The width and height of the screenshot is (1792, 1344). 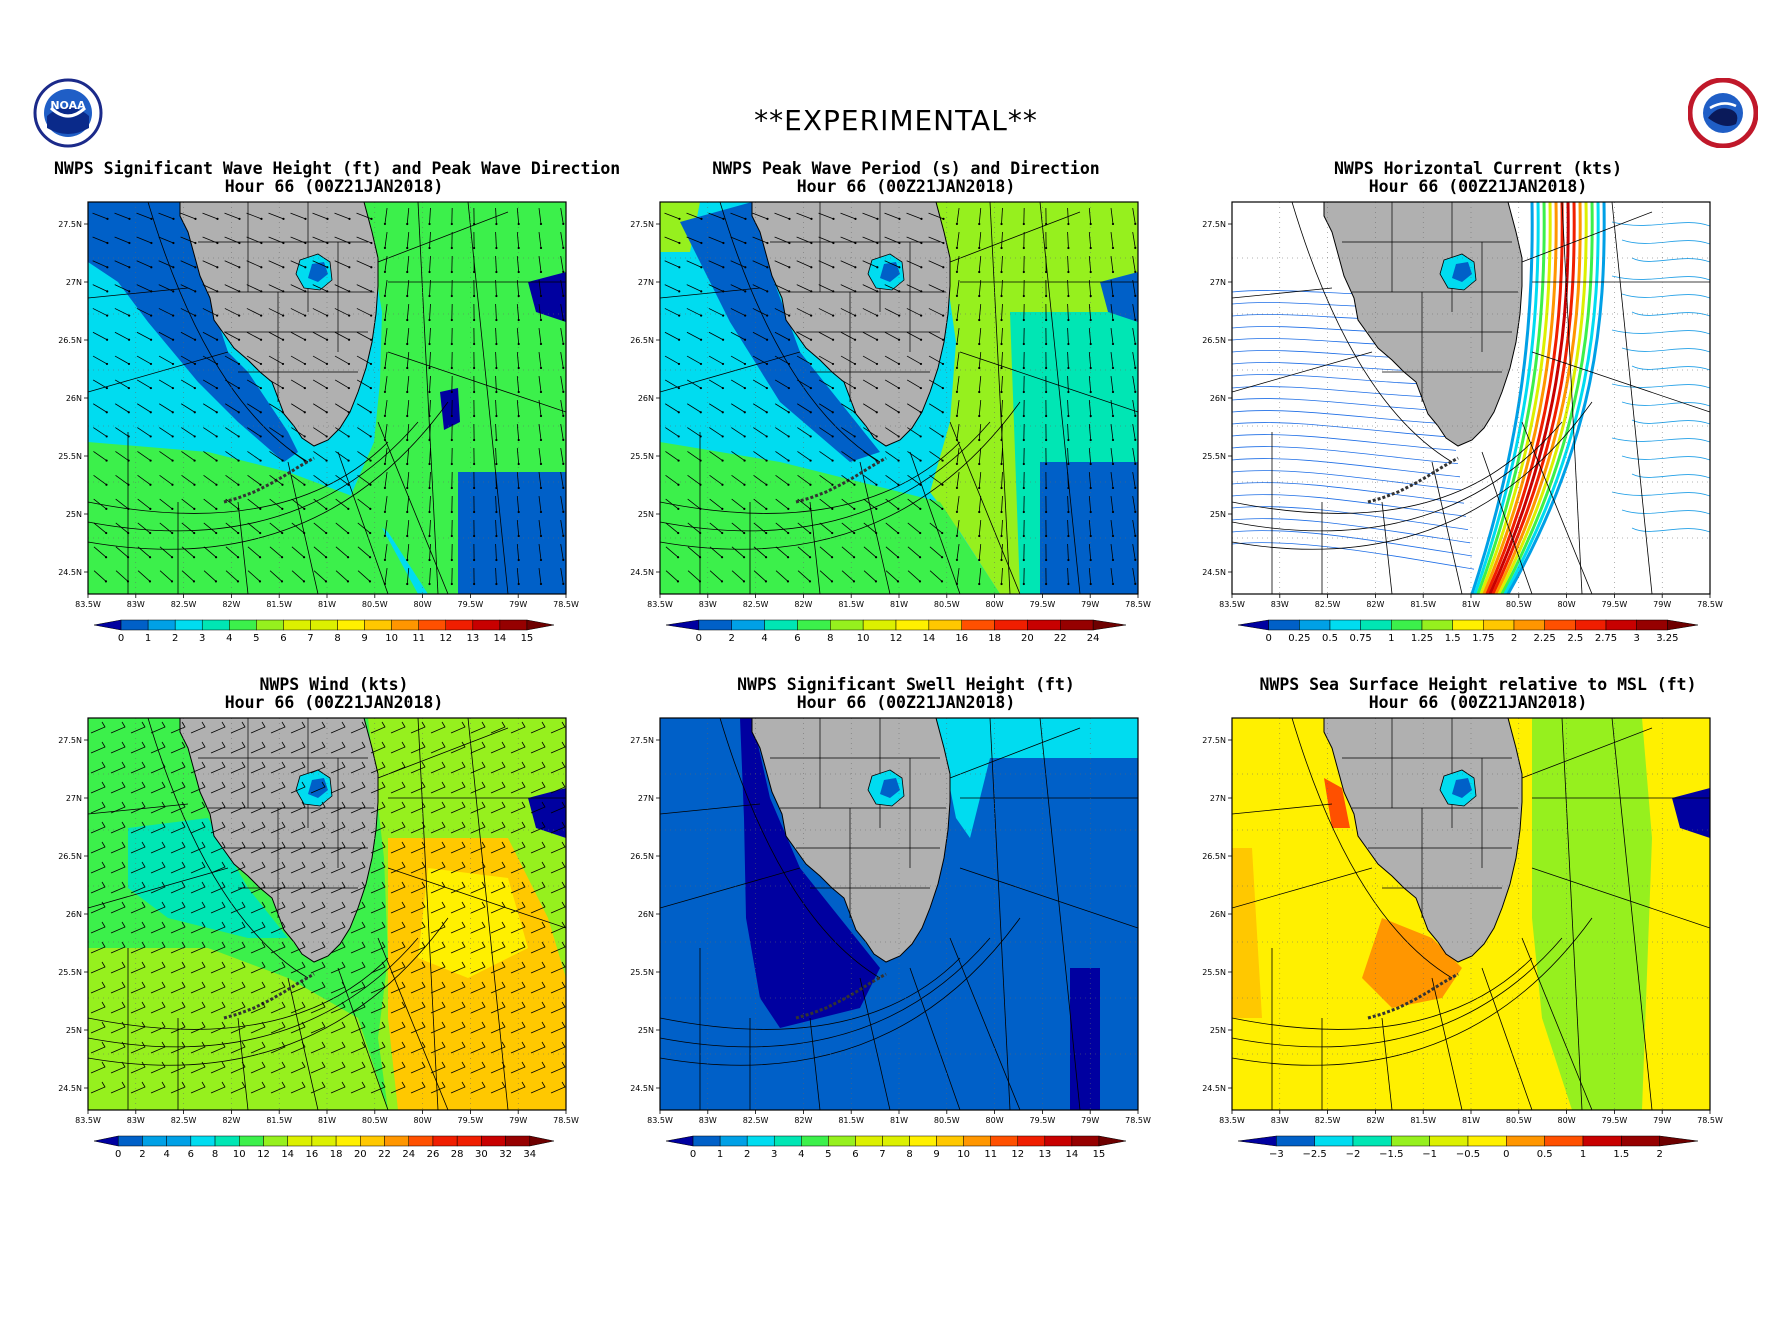 What do you see at coordinates (1060, 638) in the screenshot?
I see `colorbar-label: 22` at bounding box center [1060, 638].